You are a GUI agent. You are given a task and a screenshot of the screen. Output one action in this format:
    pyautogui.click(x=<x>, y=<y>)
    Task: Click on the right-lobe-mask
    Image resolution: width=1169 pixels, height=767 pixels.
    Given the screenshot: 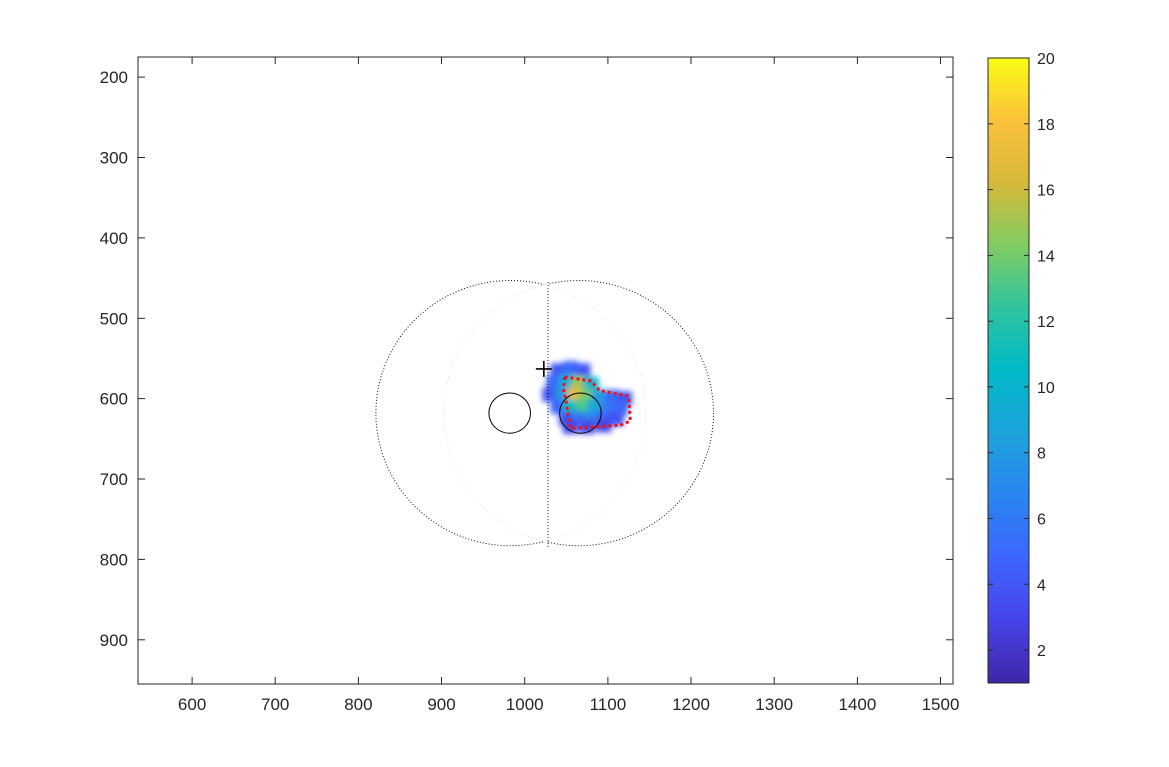 What is the action you would take?
    pyautogui.click(x=495, y=413)
    